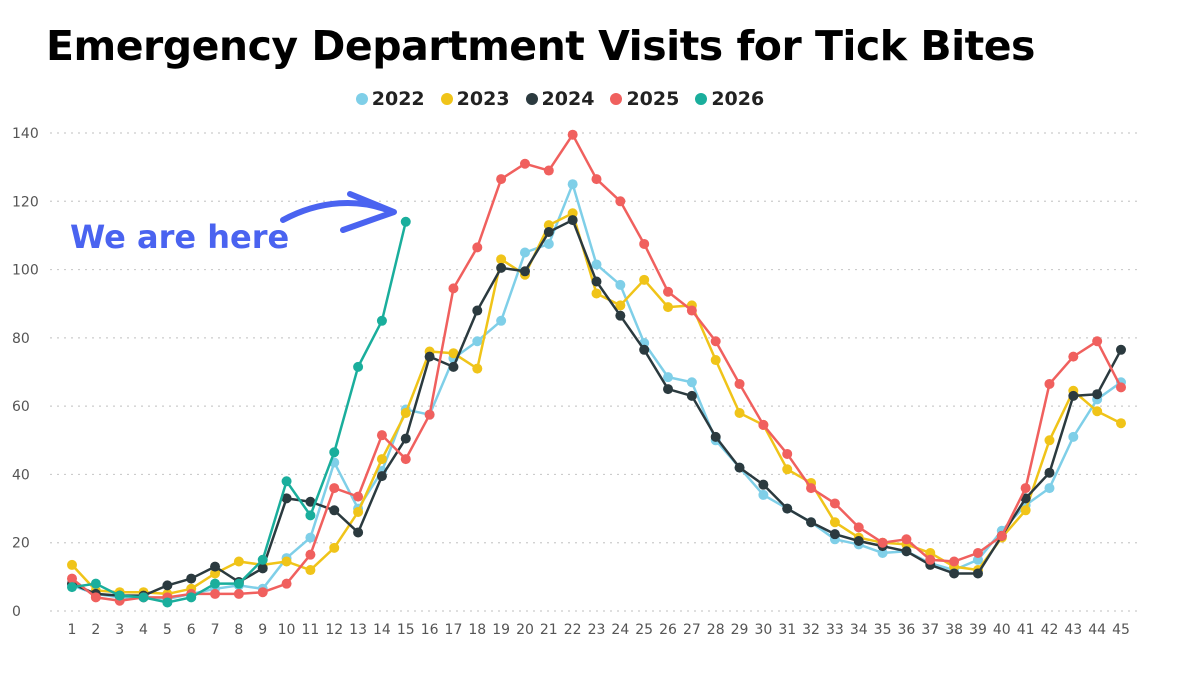  What do you see at coordinates (430, 630) in the screenshot?
I see `x-tick-label: 16` at bounding box center [430, 630].